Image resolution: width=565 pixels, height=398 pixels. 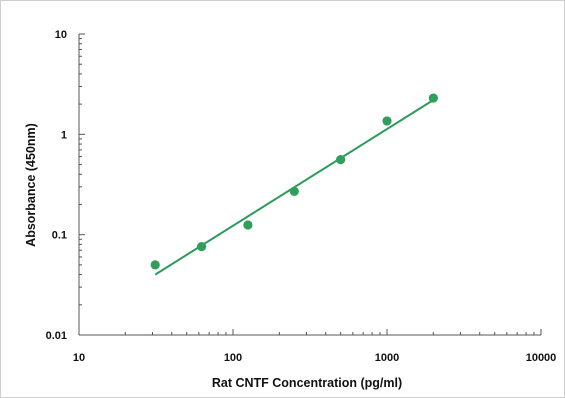 I want to click on y-tick-label: 0.1, so click(x=59, y=236).